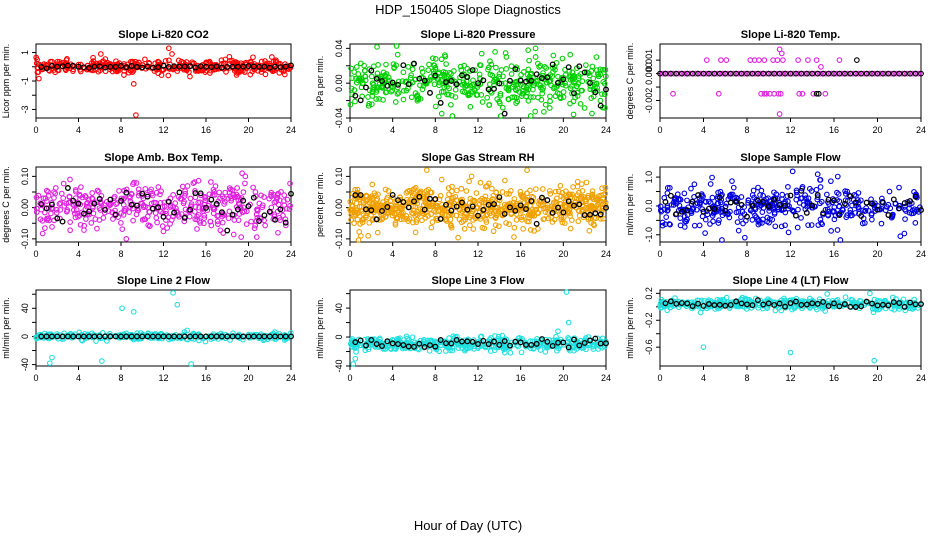 This screenshot has height=540, width=936. Describe the element at coordinates (477, 158) in the screenshot. I see `panel-title: Slope Gas Stream RH` at that location.